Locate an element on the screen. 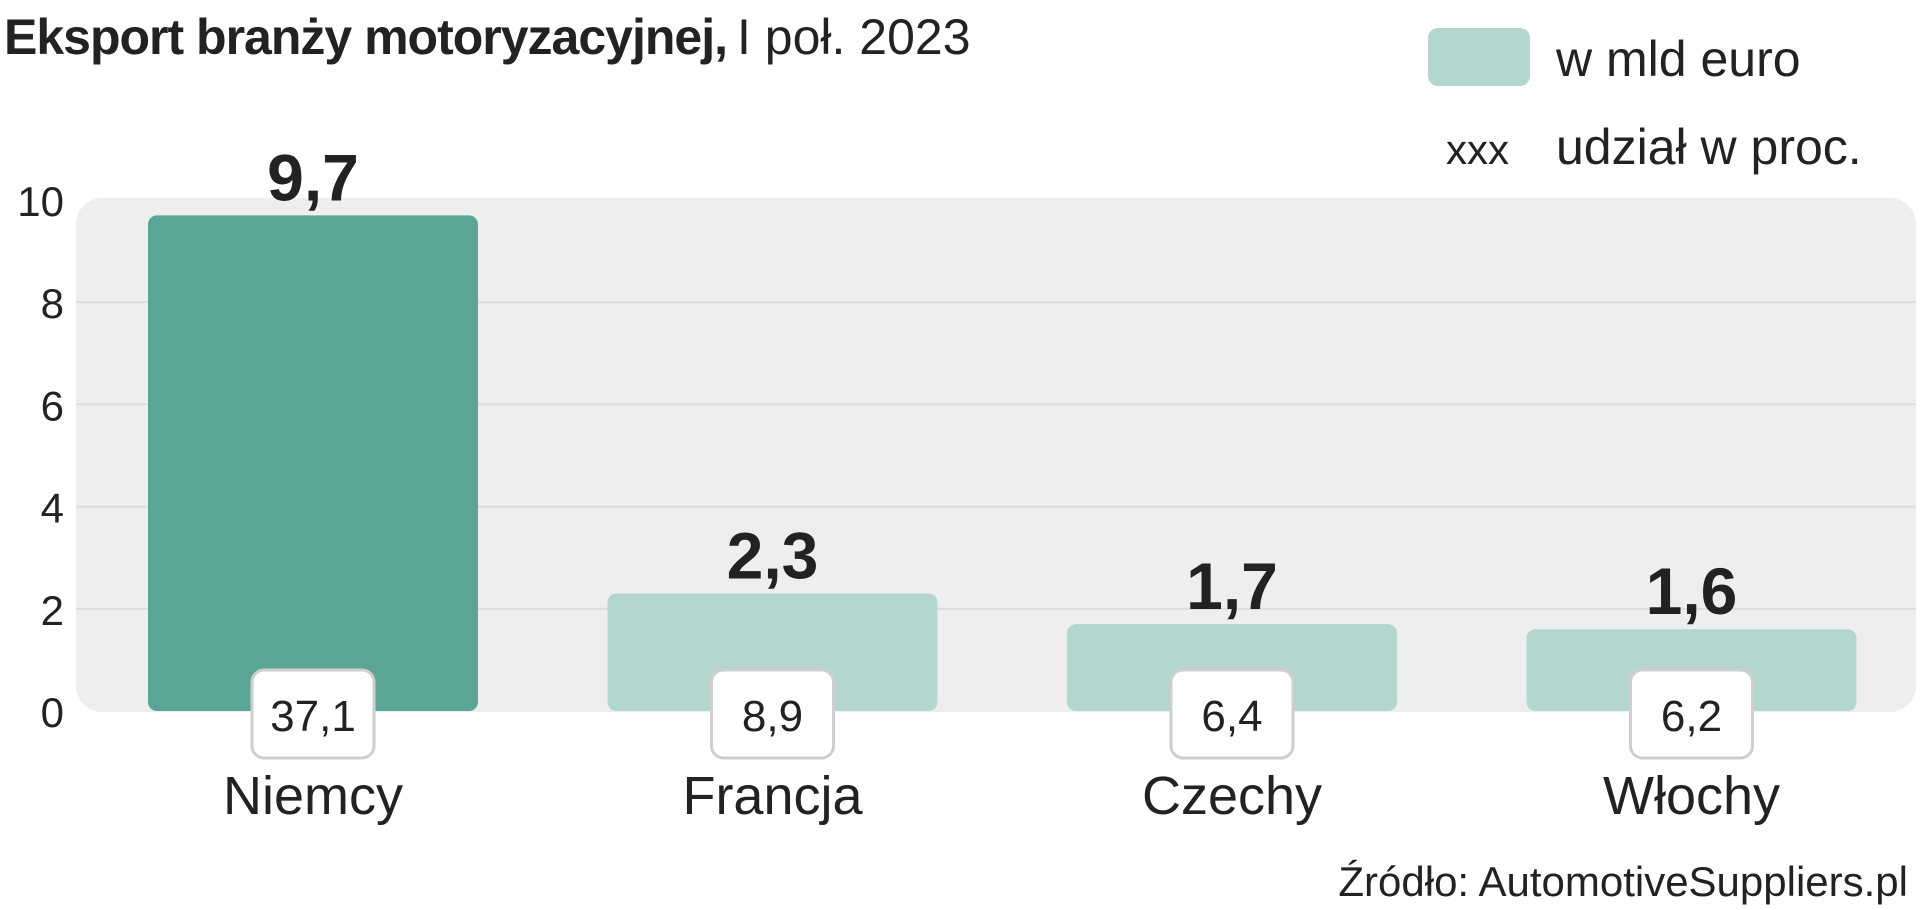 Image resolution: width=1920 pixels, height=910 pixels. chart-title-regular: I poł. 2023 is located at coordinates (854, 37).